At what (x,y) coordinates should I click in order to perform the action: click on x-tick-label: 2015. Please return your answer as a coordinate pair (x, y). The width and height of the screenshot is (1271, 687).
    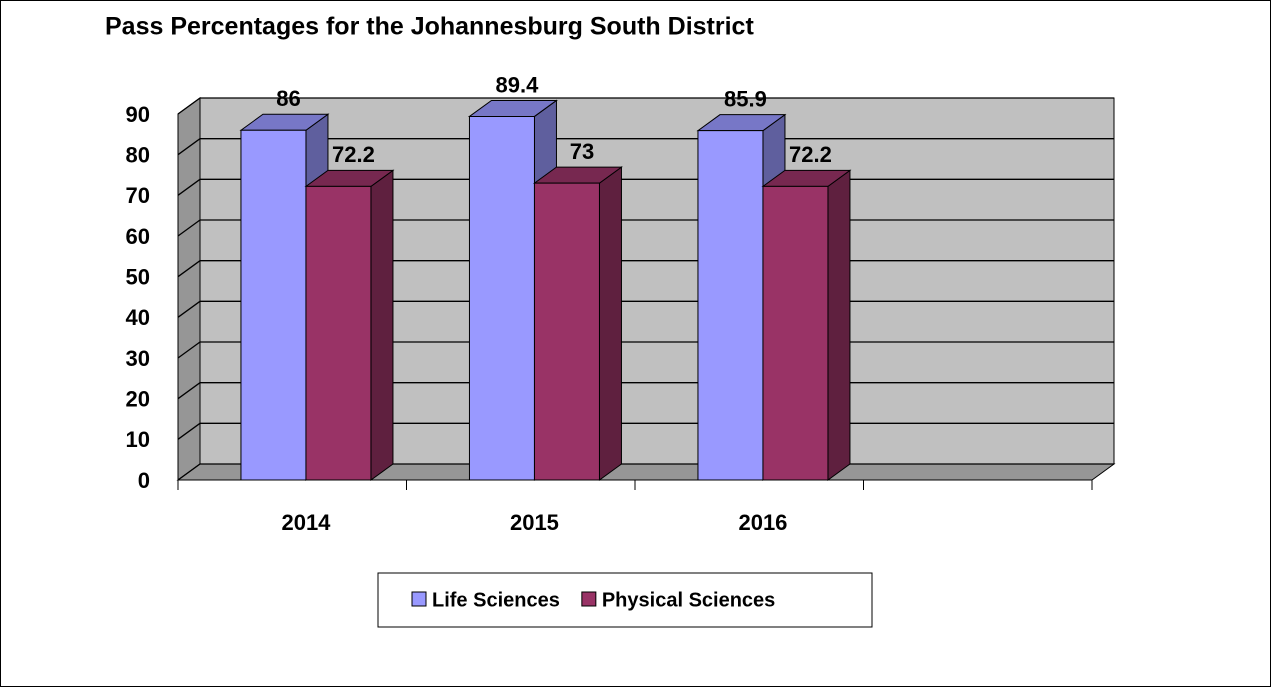
    Looking at the image, I should click on (534, 522).